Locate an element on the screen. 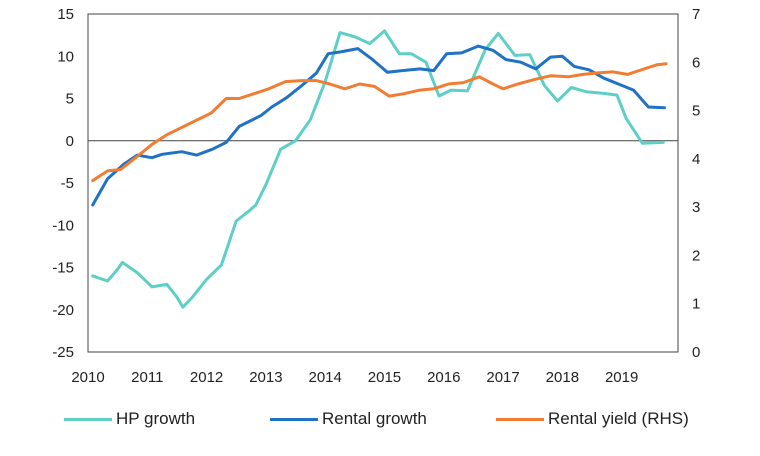  right-axis-tick-label: 7 is located at coordinates (696, 14).